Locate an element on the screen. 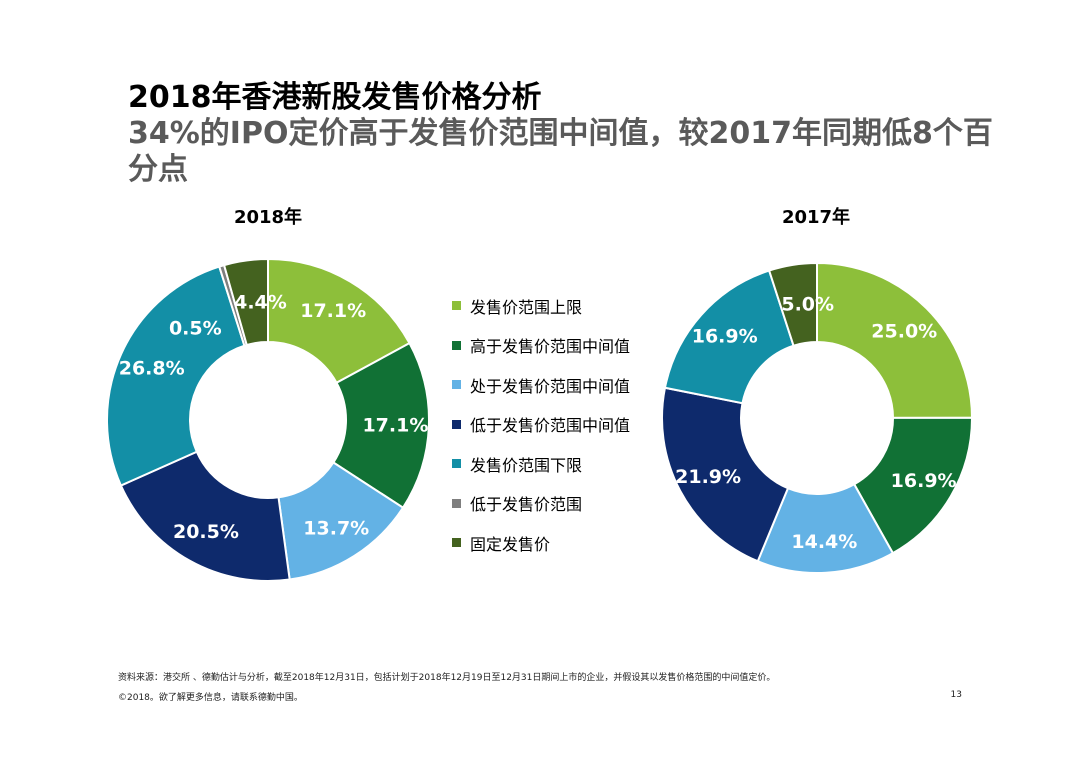 The width and height of the screenshot is (1080, 763). legend-label: 发售价范围下限 is located at coordinates (526, 465).